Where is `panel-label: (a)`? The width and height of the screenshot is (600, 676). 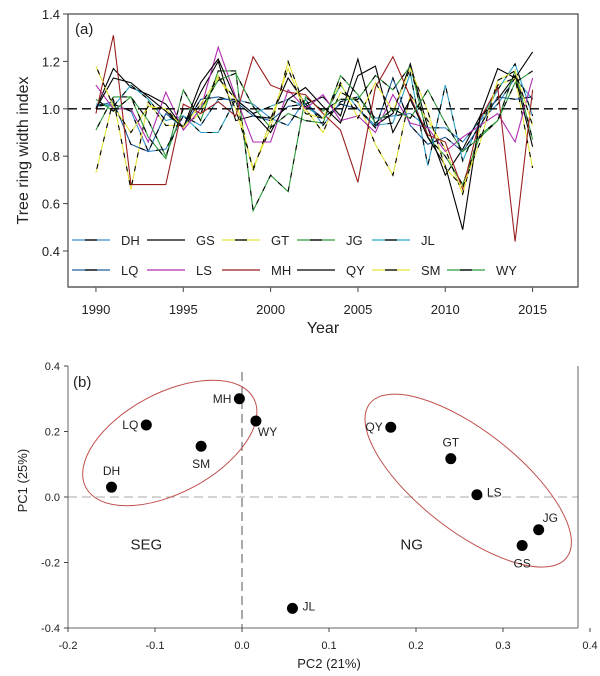 panel-label: (a) is located at coordinates (84, 29).